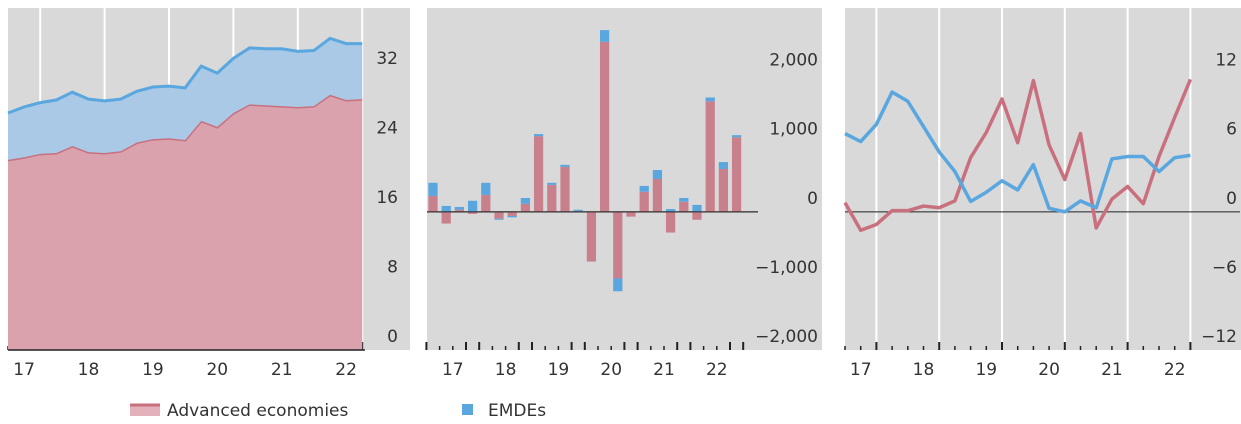 The width and height of the screenshot is (1241, 424). I want to click on area-line, so click(185, 75).